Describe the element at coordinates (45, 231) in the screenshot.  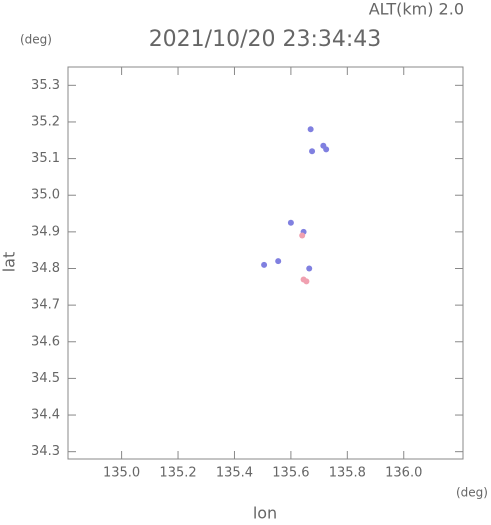
I see `y-tick-label: 34.9` at that location.